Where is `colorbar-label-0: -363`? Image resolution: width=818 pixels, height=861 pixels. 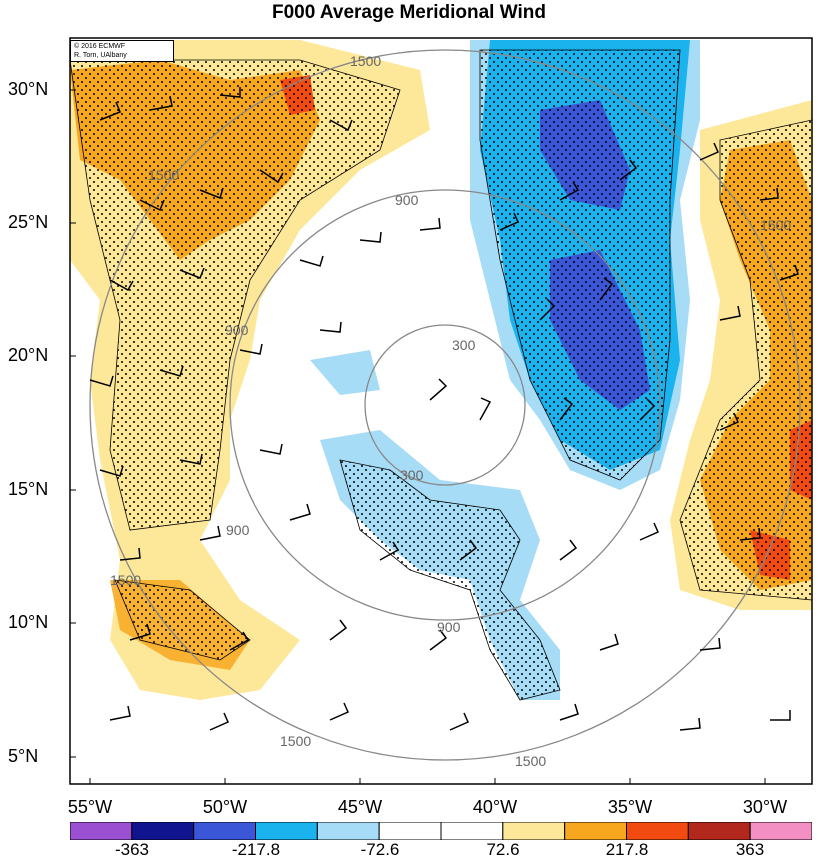 colorbar-label-0: -363 is located at coordinates (132, 849).